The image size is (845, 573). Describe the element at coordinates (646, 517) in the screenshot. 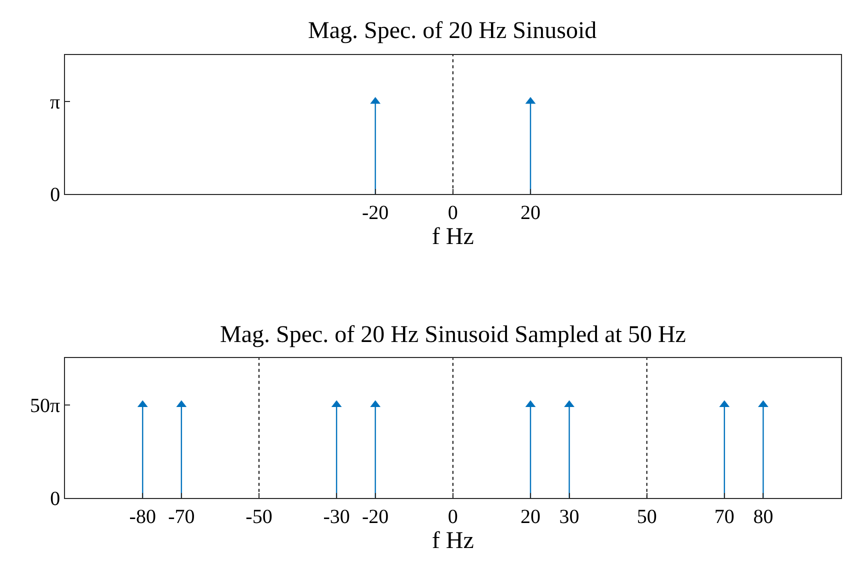

I see `x-tick-label: 50` at that location.